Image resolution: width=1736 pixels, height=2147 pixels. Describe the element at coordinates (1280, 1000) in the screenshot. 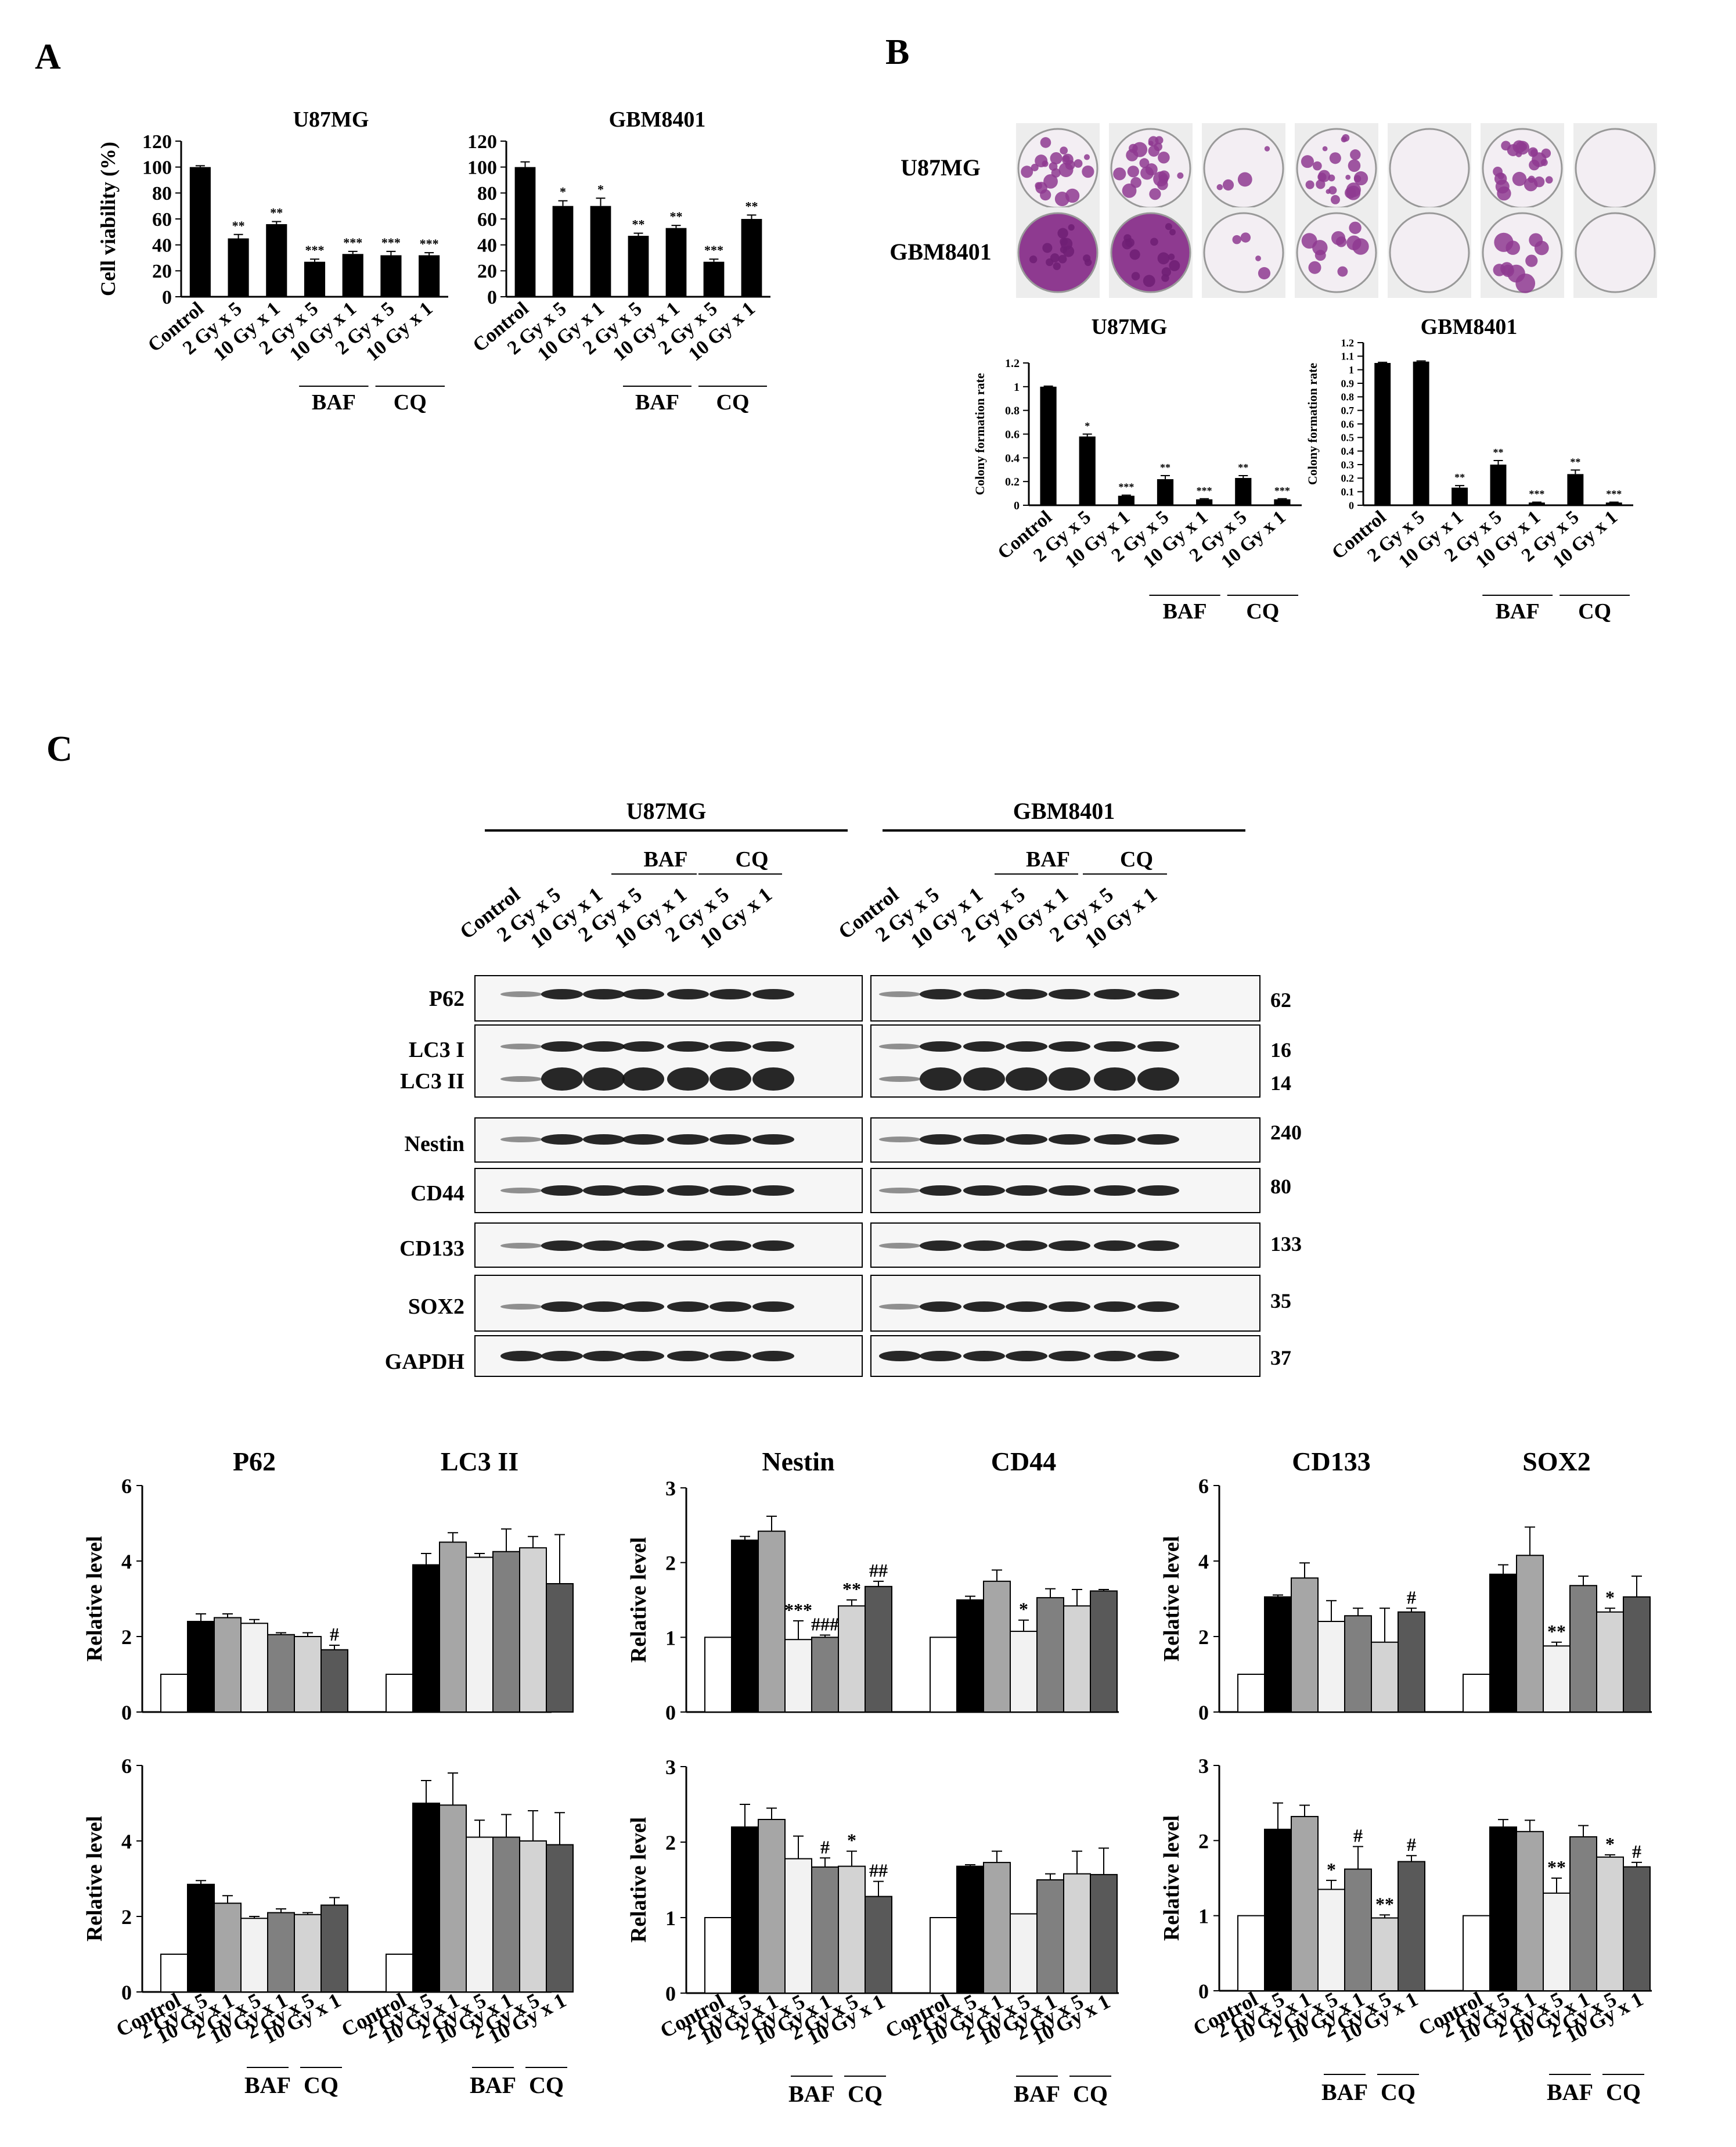

I see `mw-label: 62` at that location.